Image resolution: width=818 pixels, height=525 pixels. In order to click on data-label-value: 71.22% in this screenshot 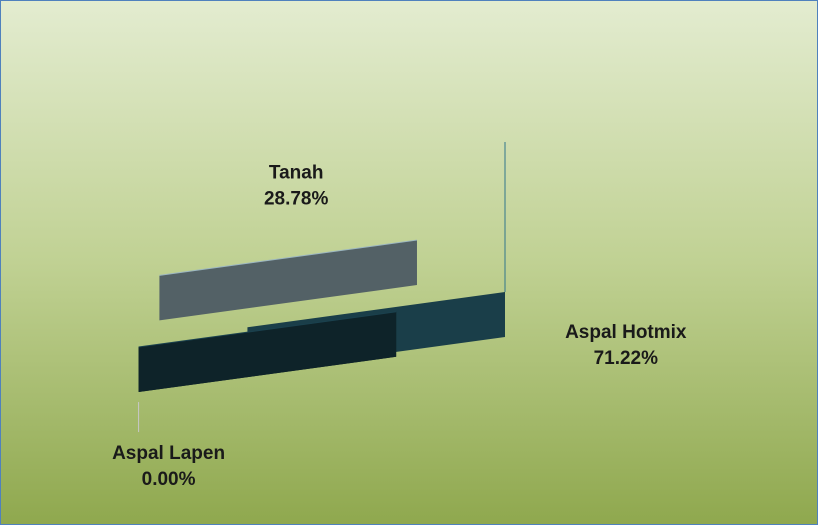, I will do `click(626, 358)`.